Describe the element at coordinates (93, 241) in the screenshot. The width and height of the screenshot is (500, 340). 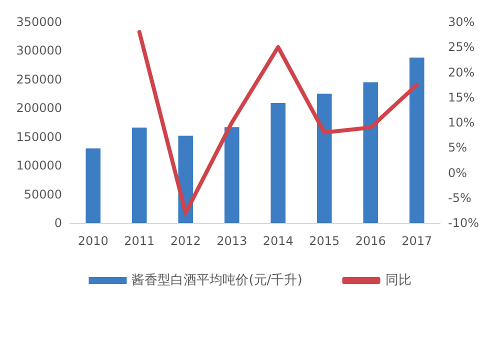
I see `x-tick-label: 2010` at that location.